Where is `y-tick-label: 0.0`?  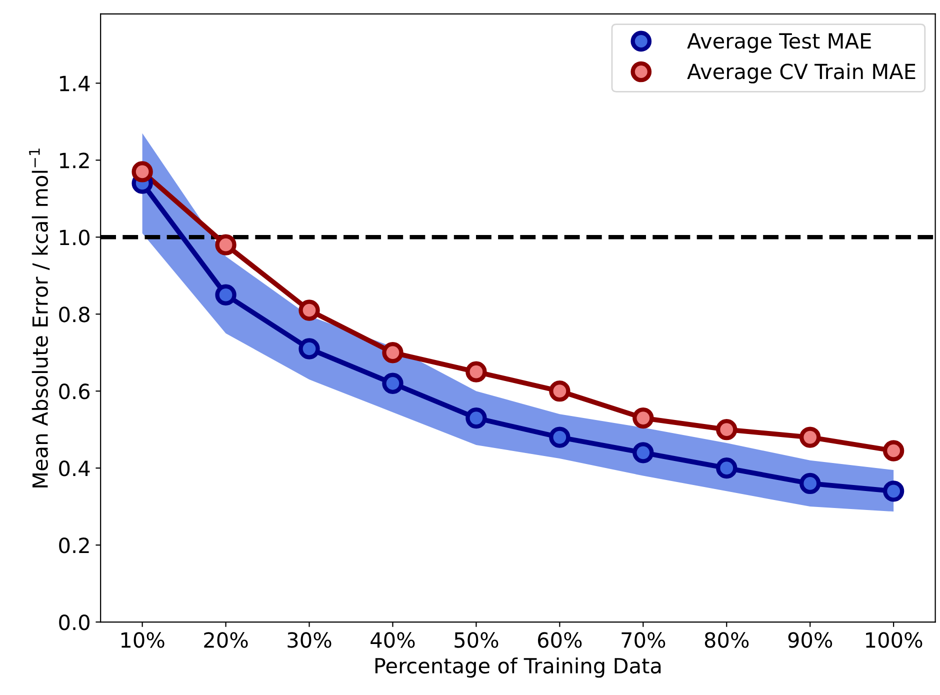
y-tick-label: 0.0 is located at coordinates (74, 622).